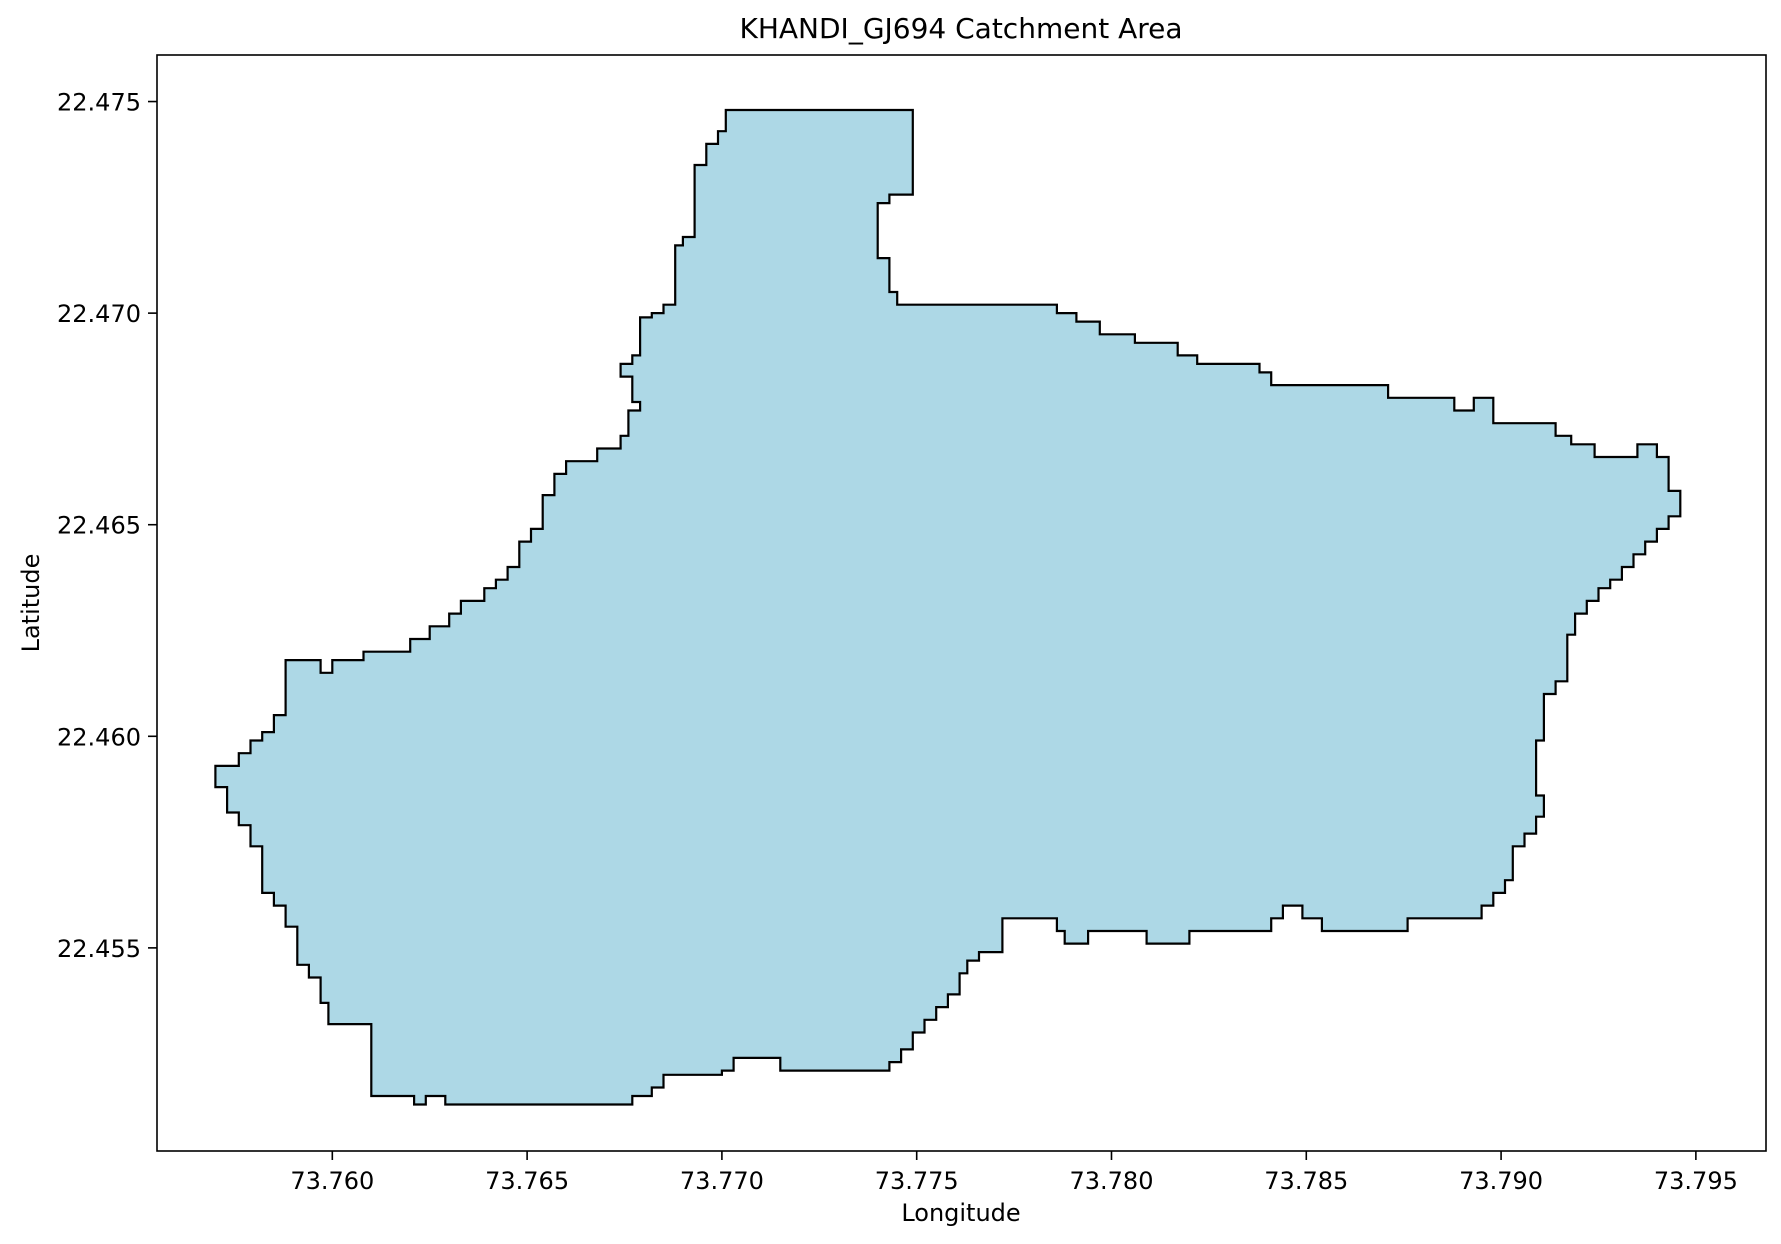 The image size is (1781, 1244). I want to click on x-tick-label: 73.785, so click(1306, 1181).